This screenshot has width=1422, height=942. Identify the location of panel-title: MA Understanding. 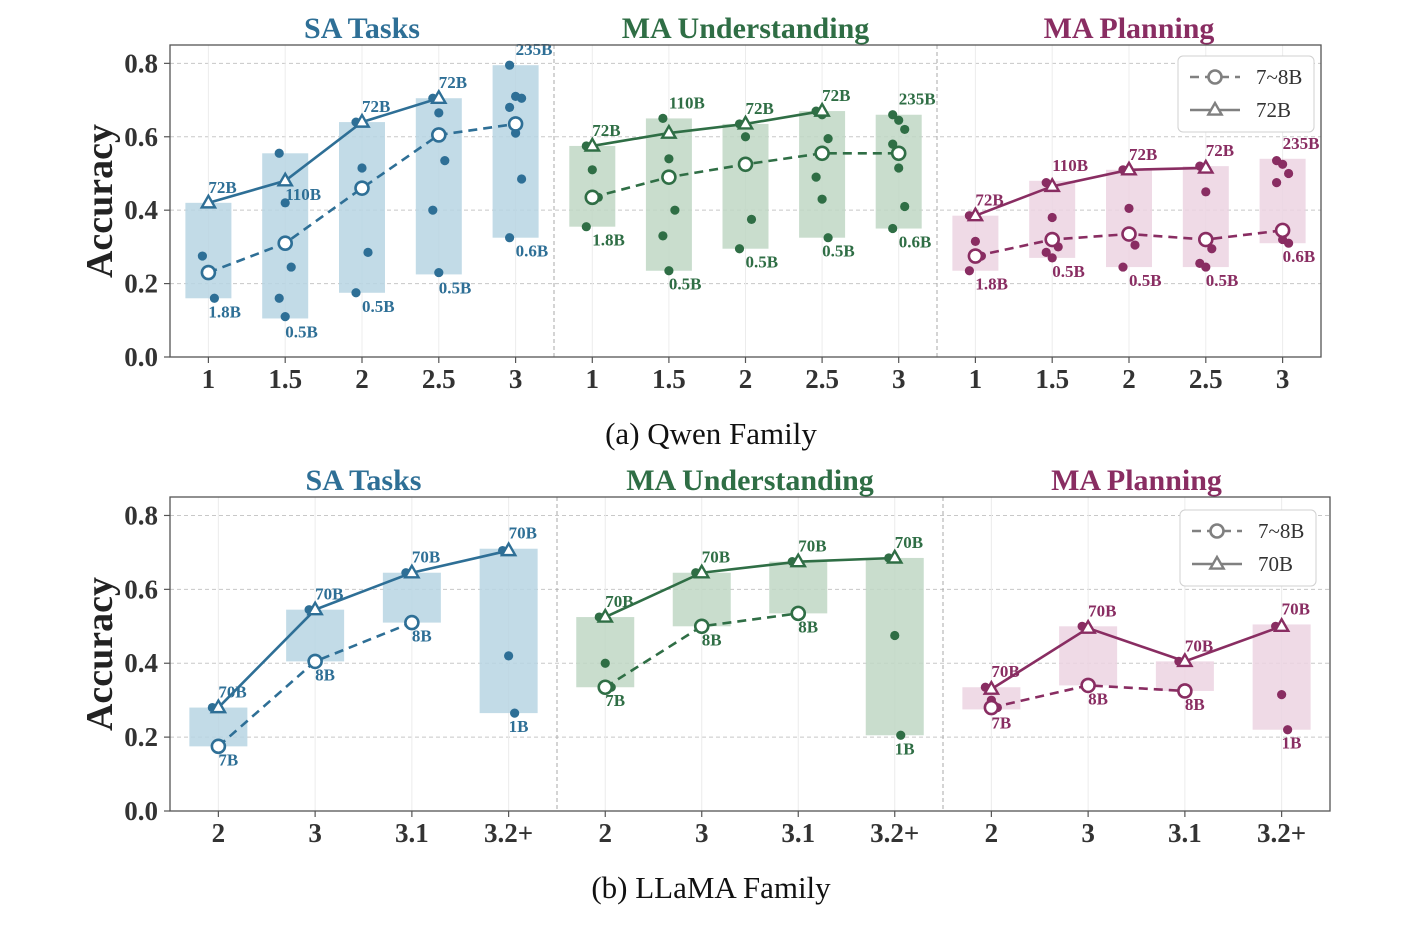
(746, 28).